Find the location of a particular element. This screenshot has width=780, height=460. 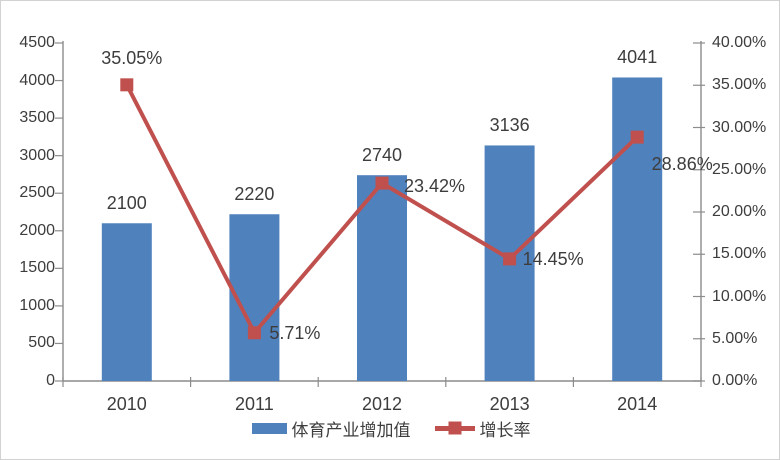

line-point-marker-2010 is located at coordinates (127, 85).